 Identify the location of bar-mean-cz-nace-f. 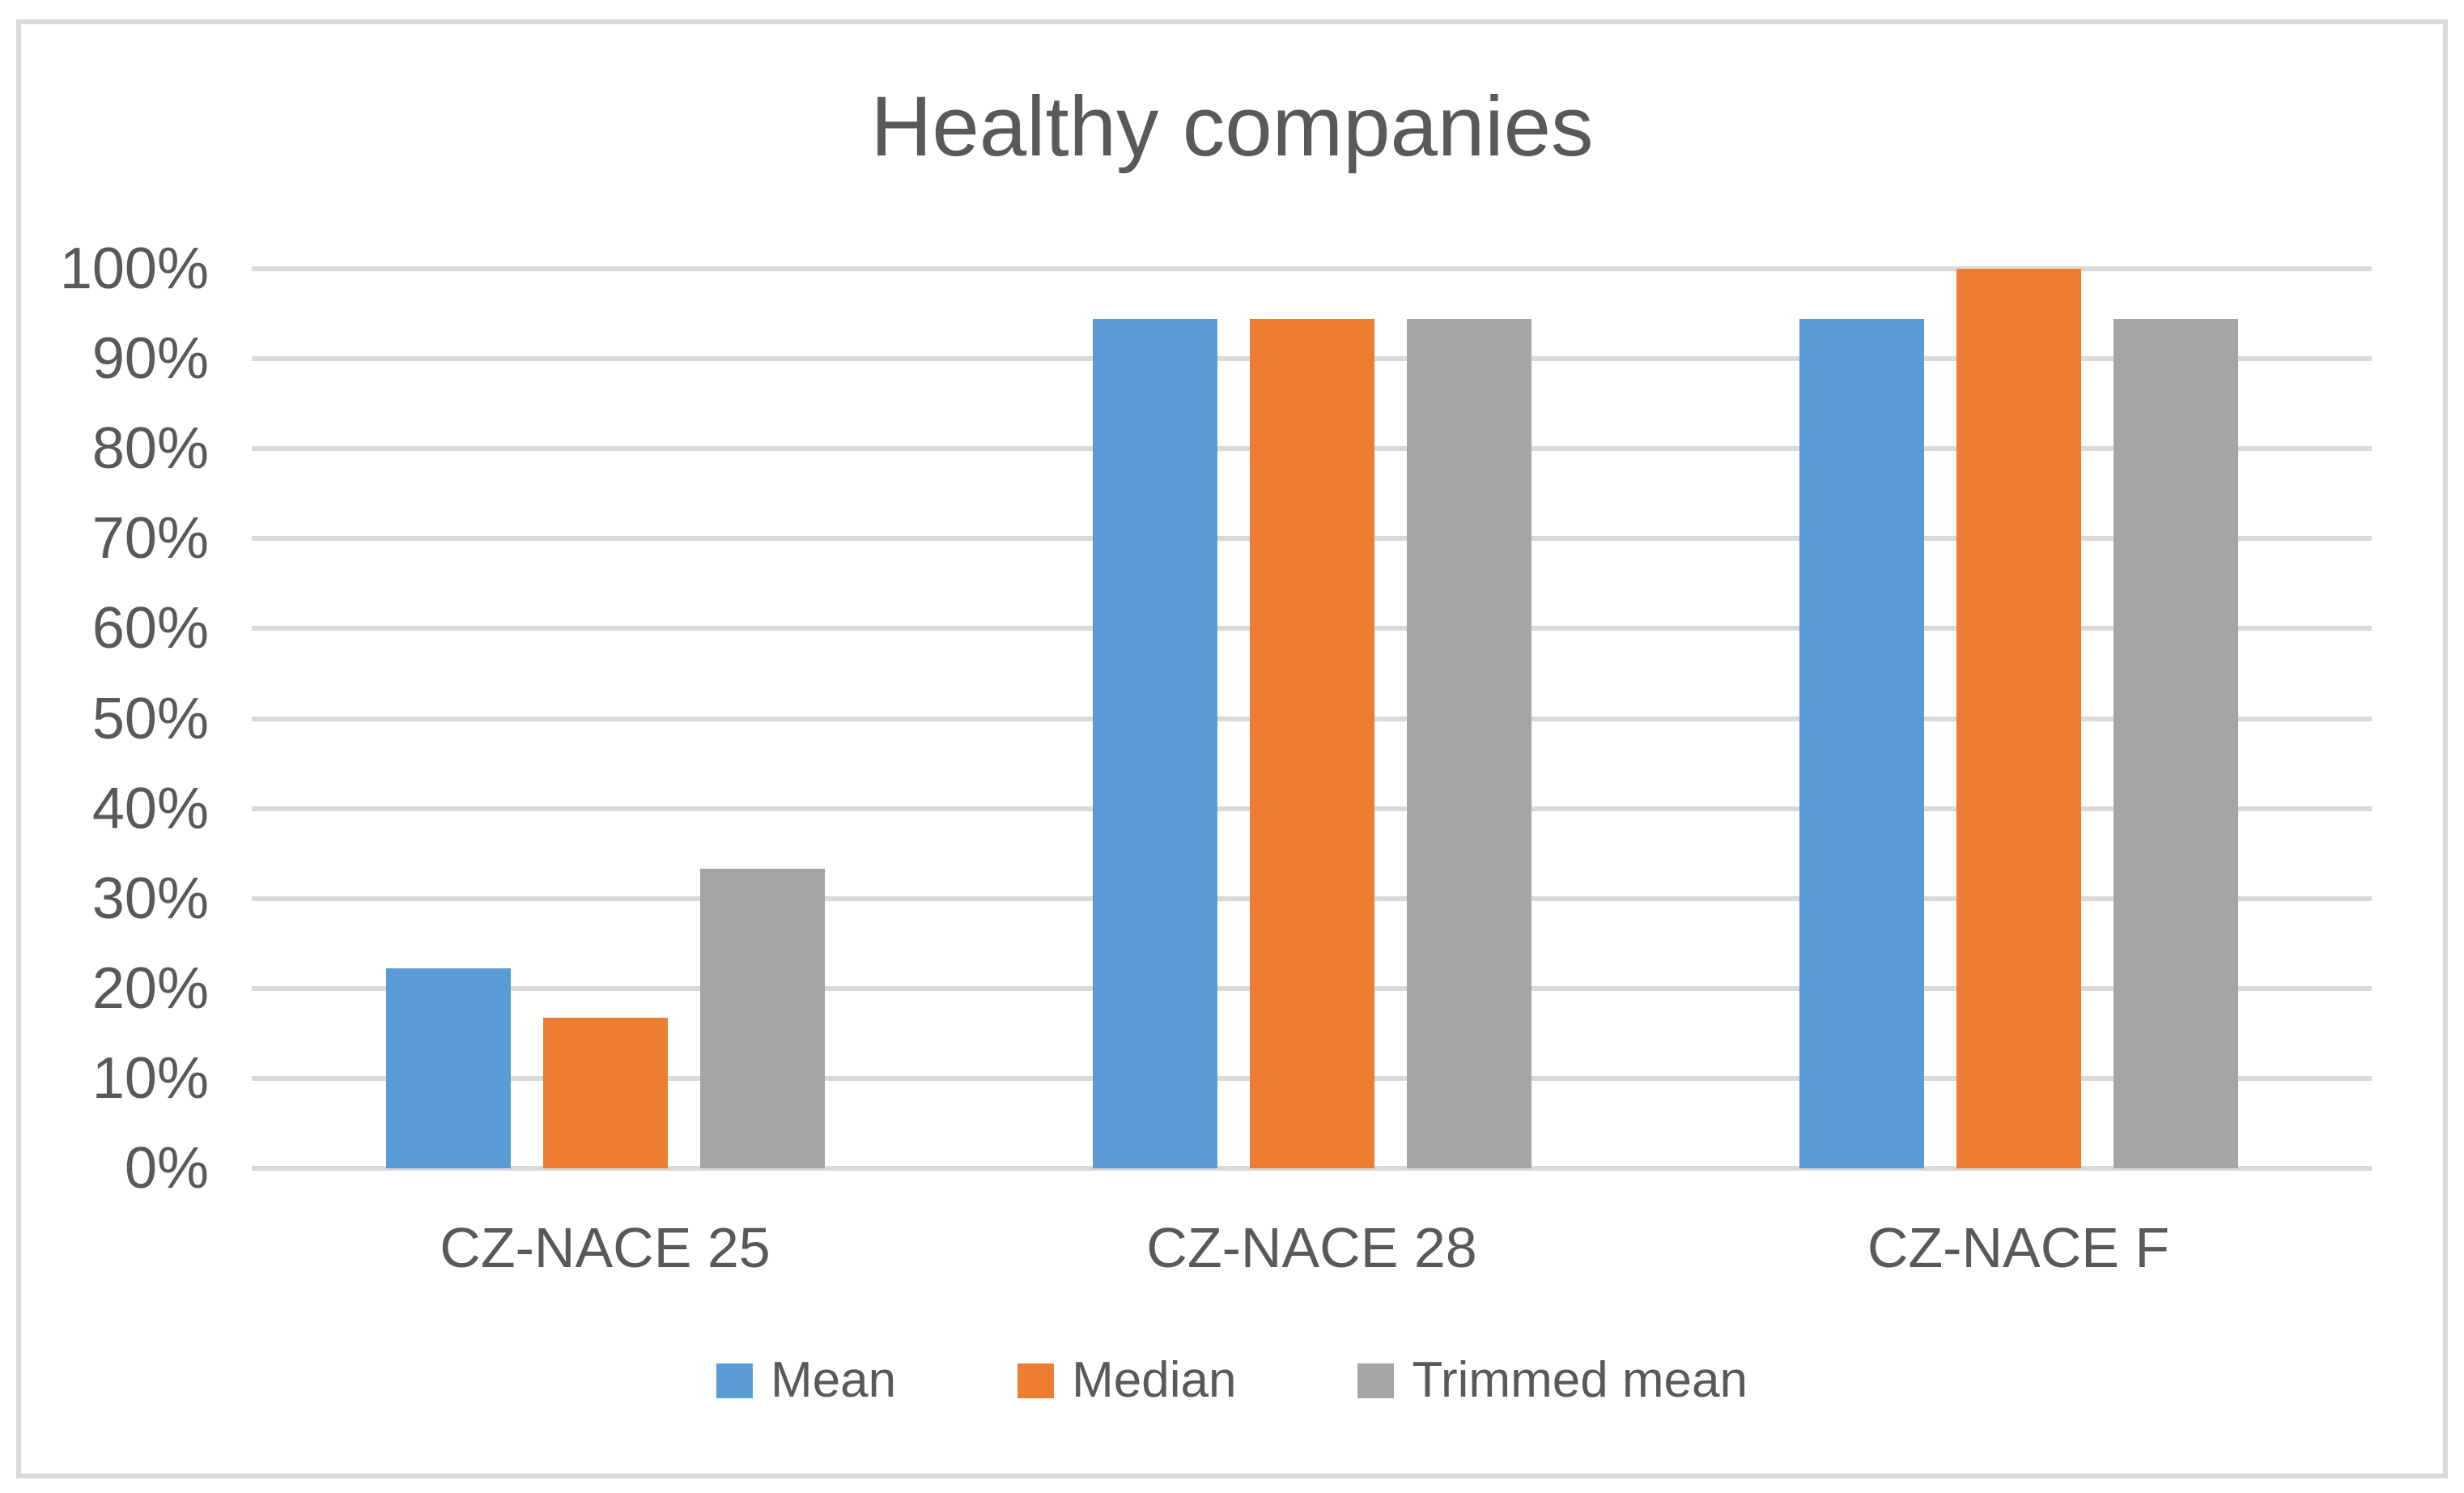
(1861, 744).